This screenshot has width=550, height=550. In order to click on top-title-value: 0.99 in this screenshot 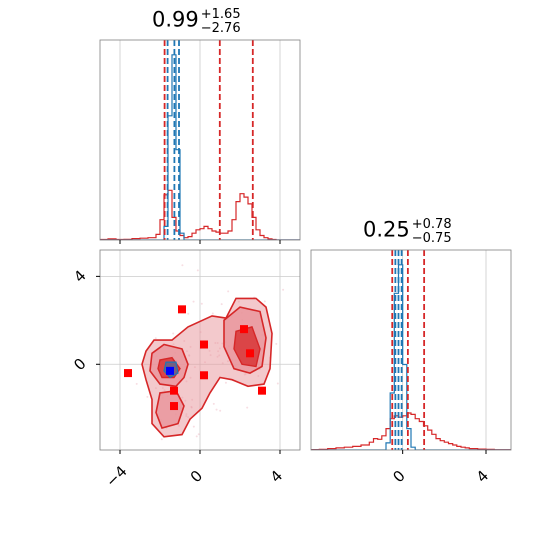, I will do `click(175, 19)`.